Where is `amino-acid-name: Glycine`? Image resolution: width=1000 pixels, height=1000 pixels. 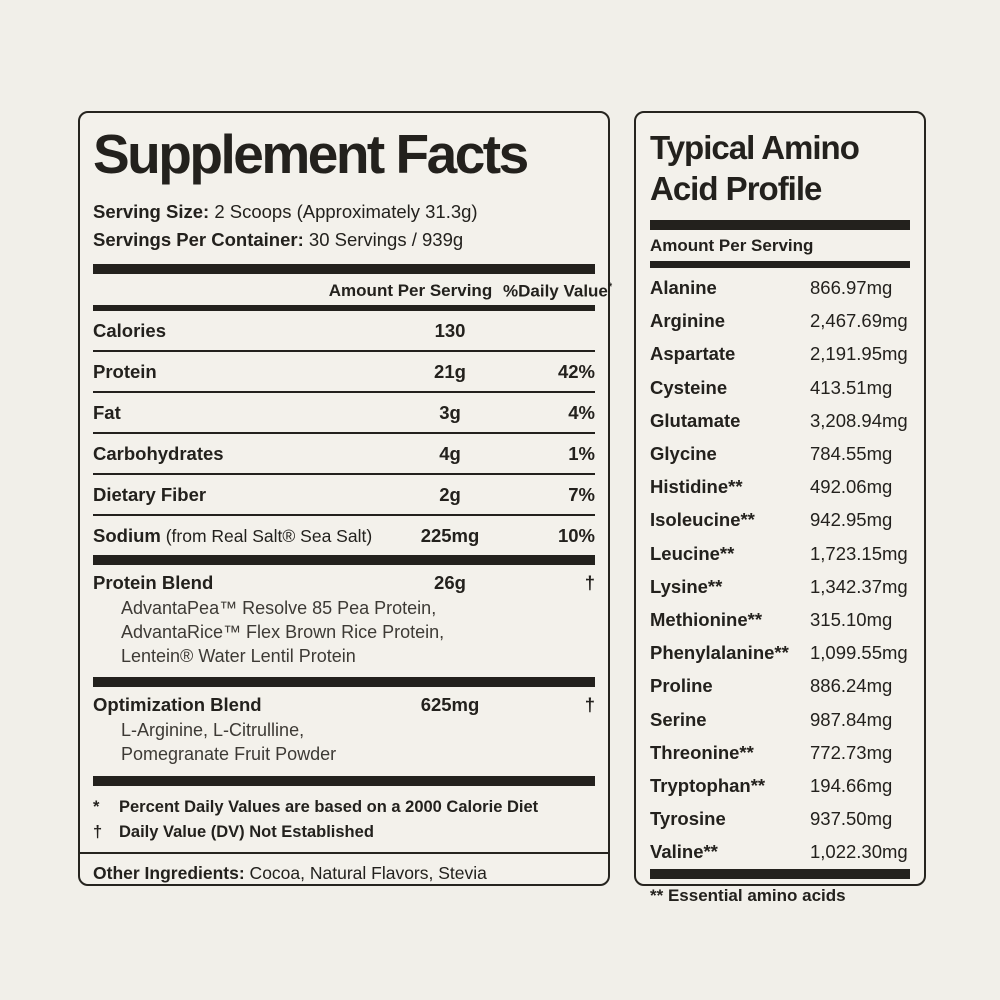 amino-acid-name: Glycine is located at coordinates (683, 454).